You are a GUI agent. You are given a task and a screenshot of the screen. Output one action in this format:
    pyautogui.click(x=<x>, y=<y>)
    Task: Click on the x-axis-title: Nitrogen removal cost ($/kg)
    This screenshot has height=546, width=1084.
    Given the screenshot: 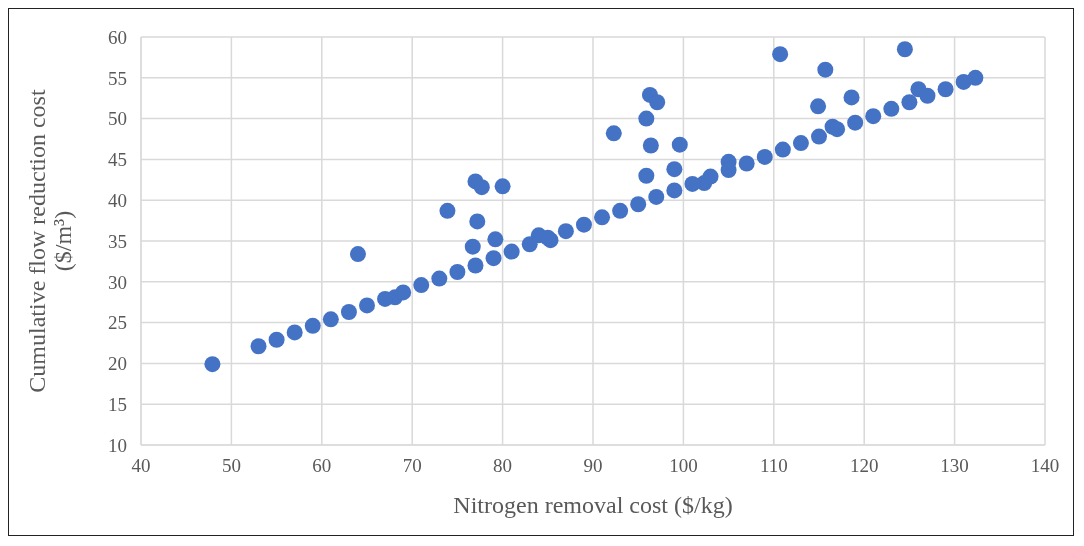 What is the action you would take?
    pyautogui.click(x=593, y=505)
    